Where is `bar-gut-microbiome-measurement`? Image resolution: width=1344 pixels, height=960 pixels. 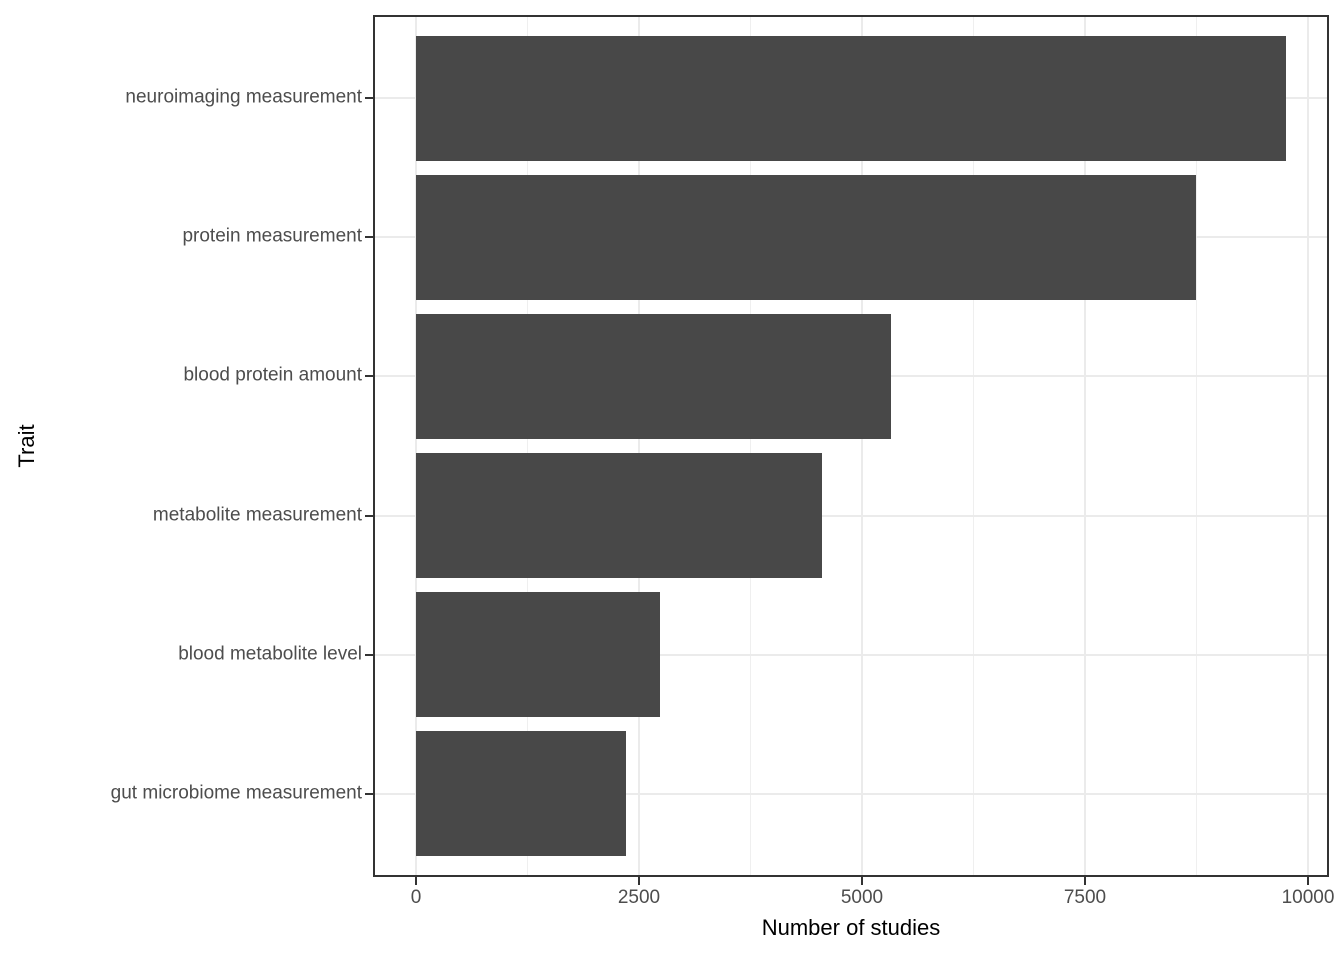 bar-gut-microbiome-measurement is located at coordinates (521, 794).